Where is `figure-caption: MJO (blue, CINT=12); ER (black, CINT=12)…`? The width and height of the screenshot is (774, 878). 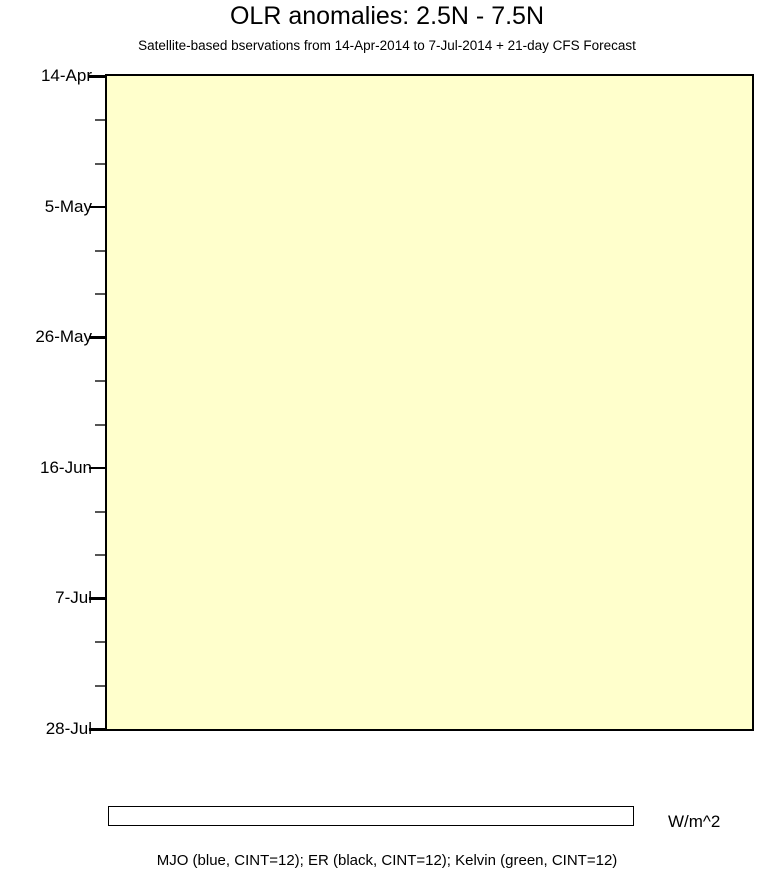 figure-caption: MJO (blue, CINT=12); ER (black, CINT=12)… is located at coordinates (387, 860).